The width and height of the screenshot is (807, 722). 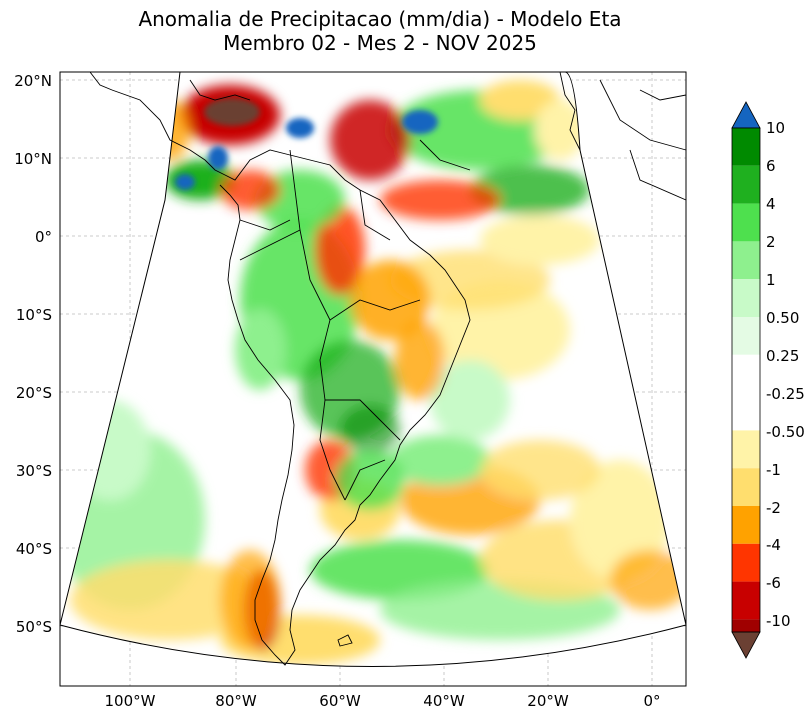 I want to click on colorbar-tick-label: 6, so click(x=771, y=166).